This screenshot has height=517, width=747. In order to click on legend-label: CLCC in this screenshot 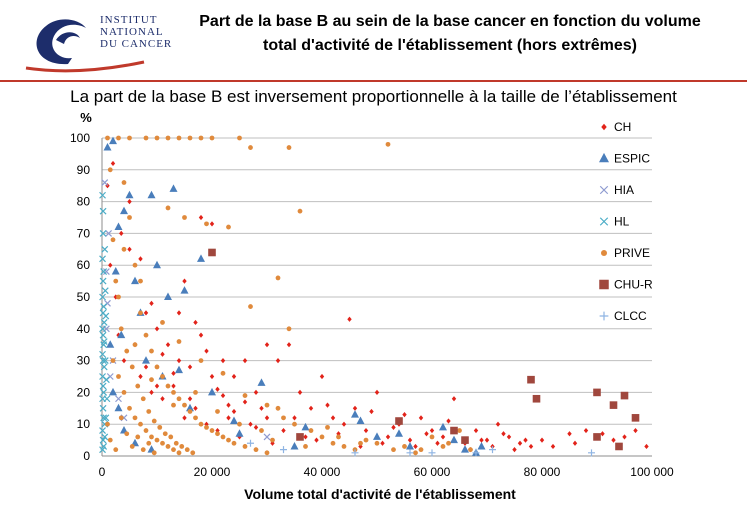, I will do `click(630, 316)`.